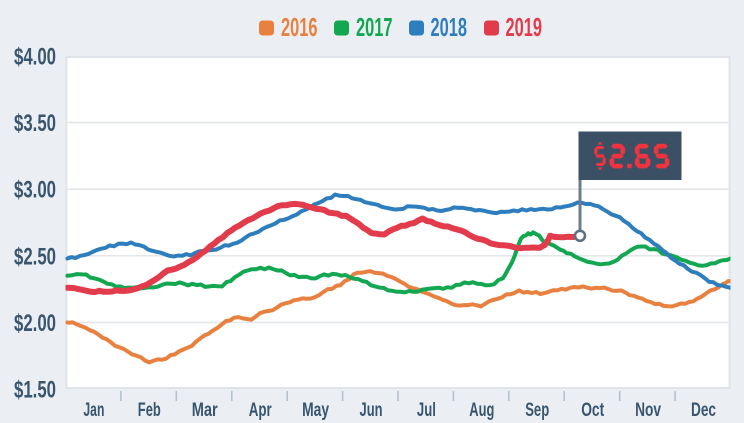 The width and height of the screenshot is (744, 423). What do you see at coordinates (93, 410) in the screenshot?
I see `svg-text: Jan` at bounding box center [93, 410].